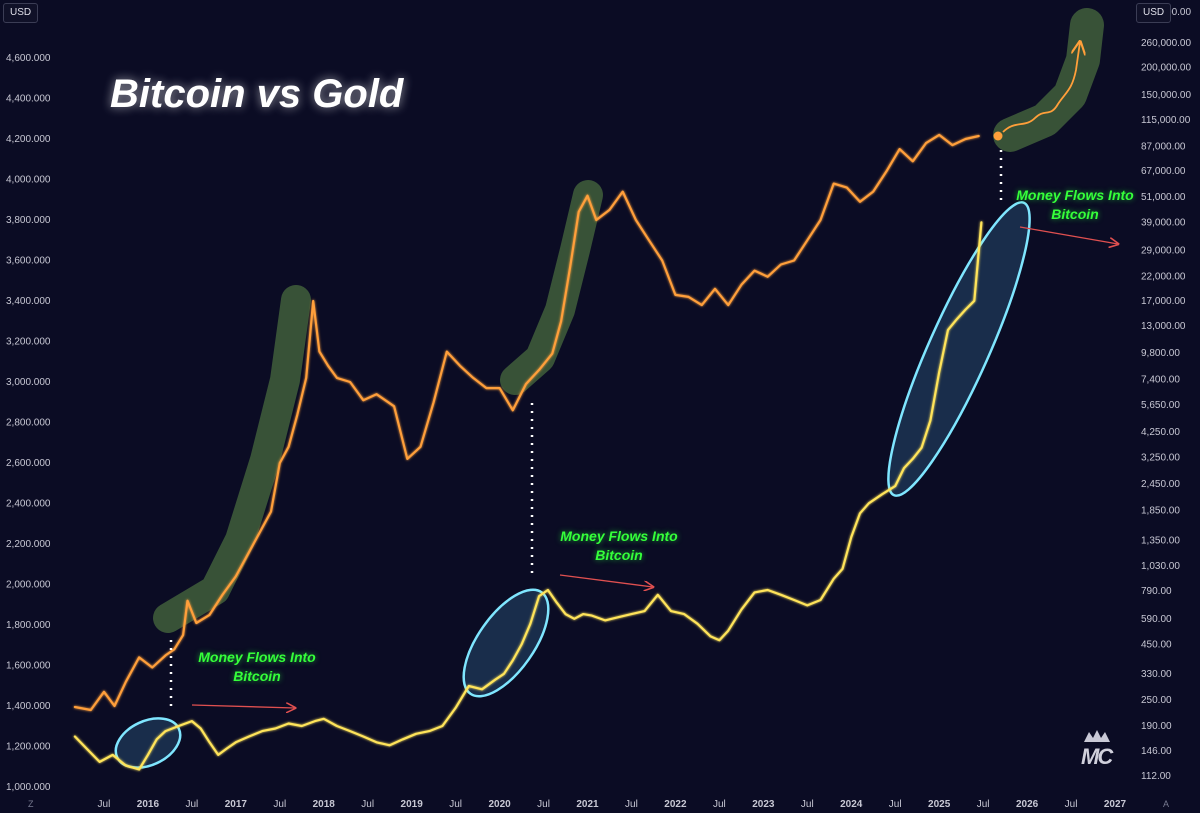 This screenshot has height=813, width=1200. Describe the element at coordinates (1075, 205) in the screenshot. I see `annotation-money-flows-3: Money Flows Into Bitcoin` at that location.